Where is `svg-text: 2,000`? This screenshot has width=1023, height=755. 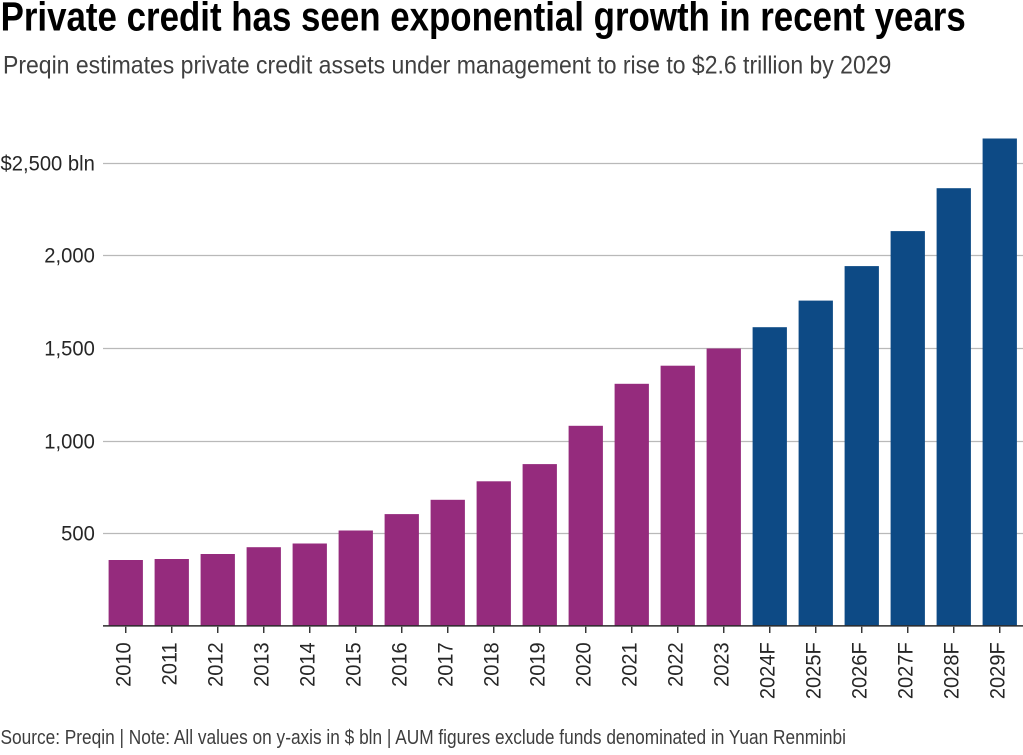
svg-text: 2,000 is located at coordinates (69, 256).